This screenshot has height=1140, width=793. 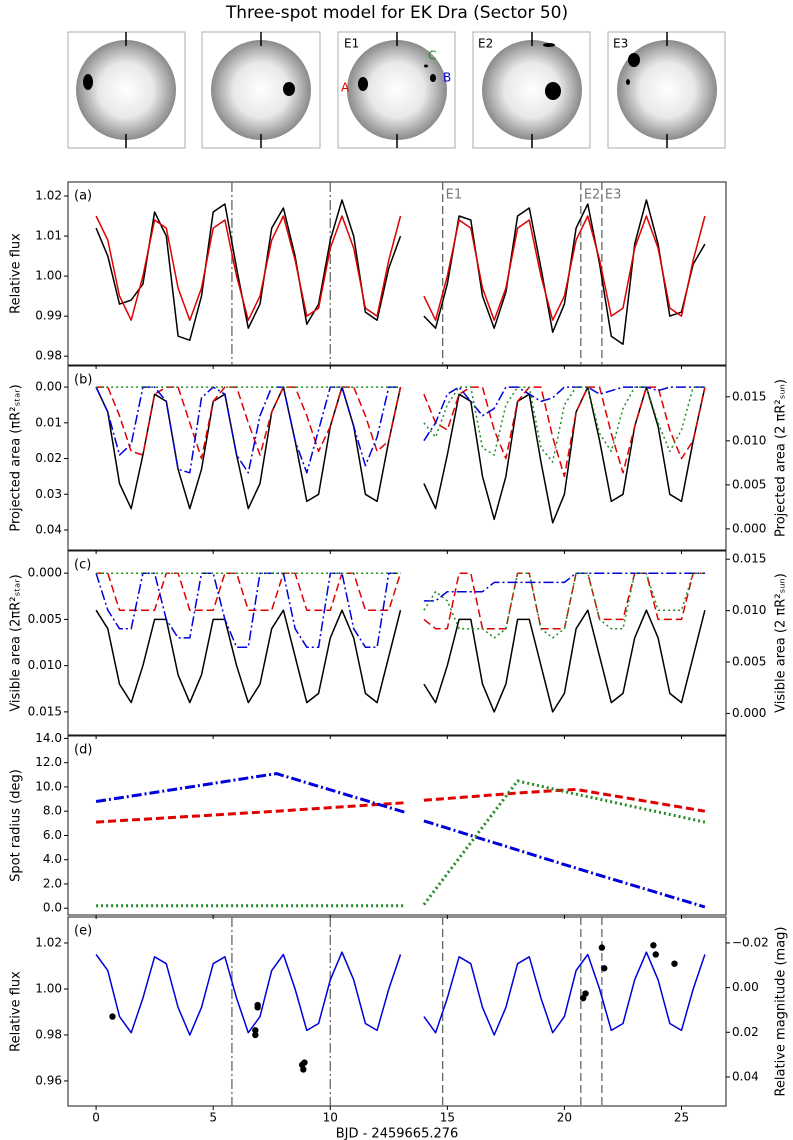 I want to click on spot-label: A, so click(x=345, y=88).